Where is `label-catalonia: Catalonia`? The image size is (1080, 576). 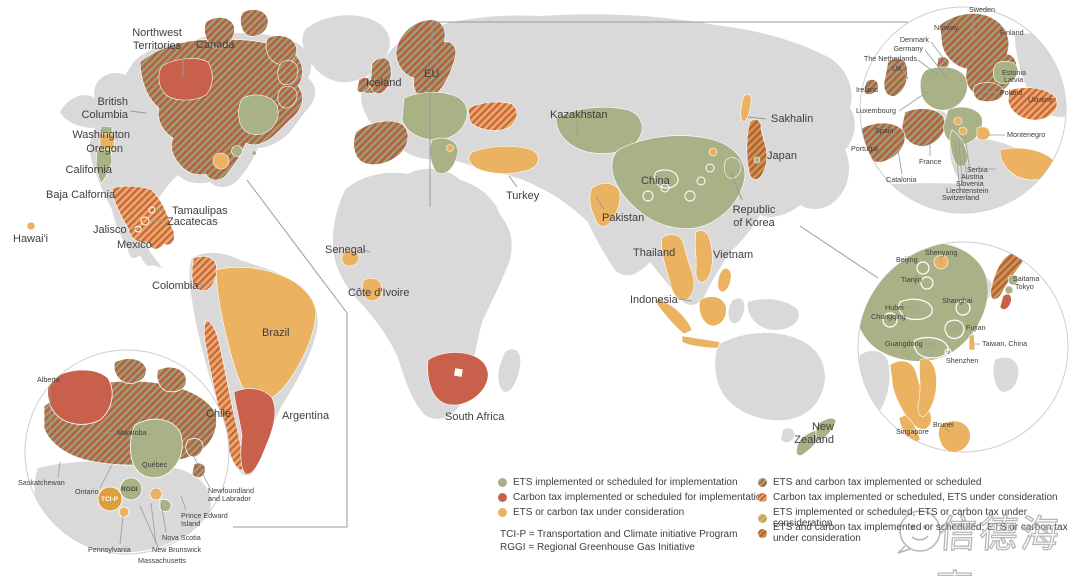
label-catalonia: Catalonia is located at coordinates (901, 179).